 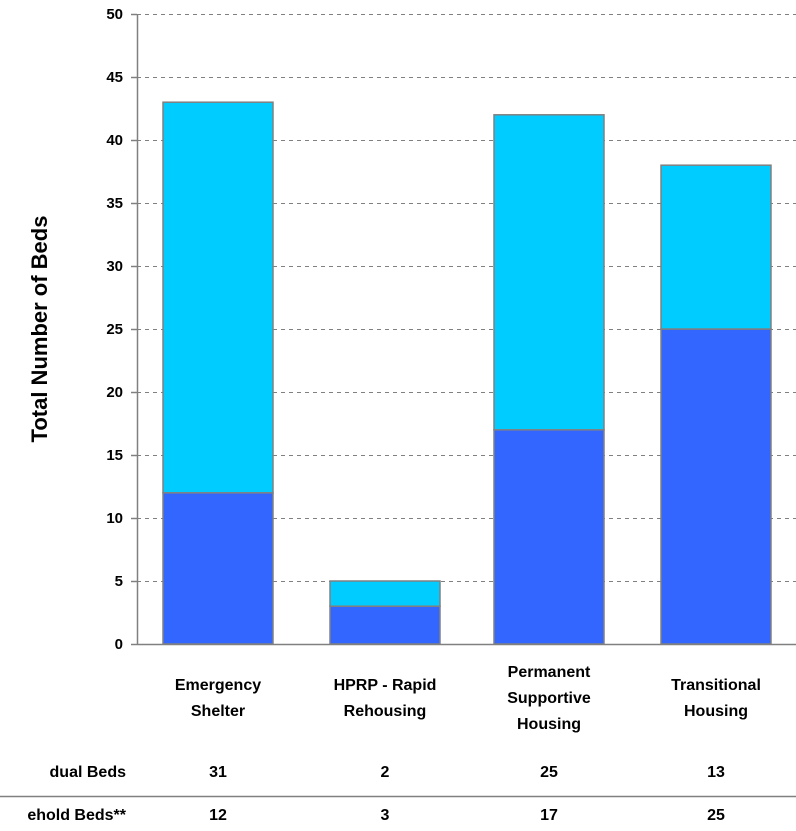 I want to click on x-category-label: Transitional, so click(x=716, y=685).